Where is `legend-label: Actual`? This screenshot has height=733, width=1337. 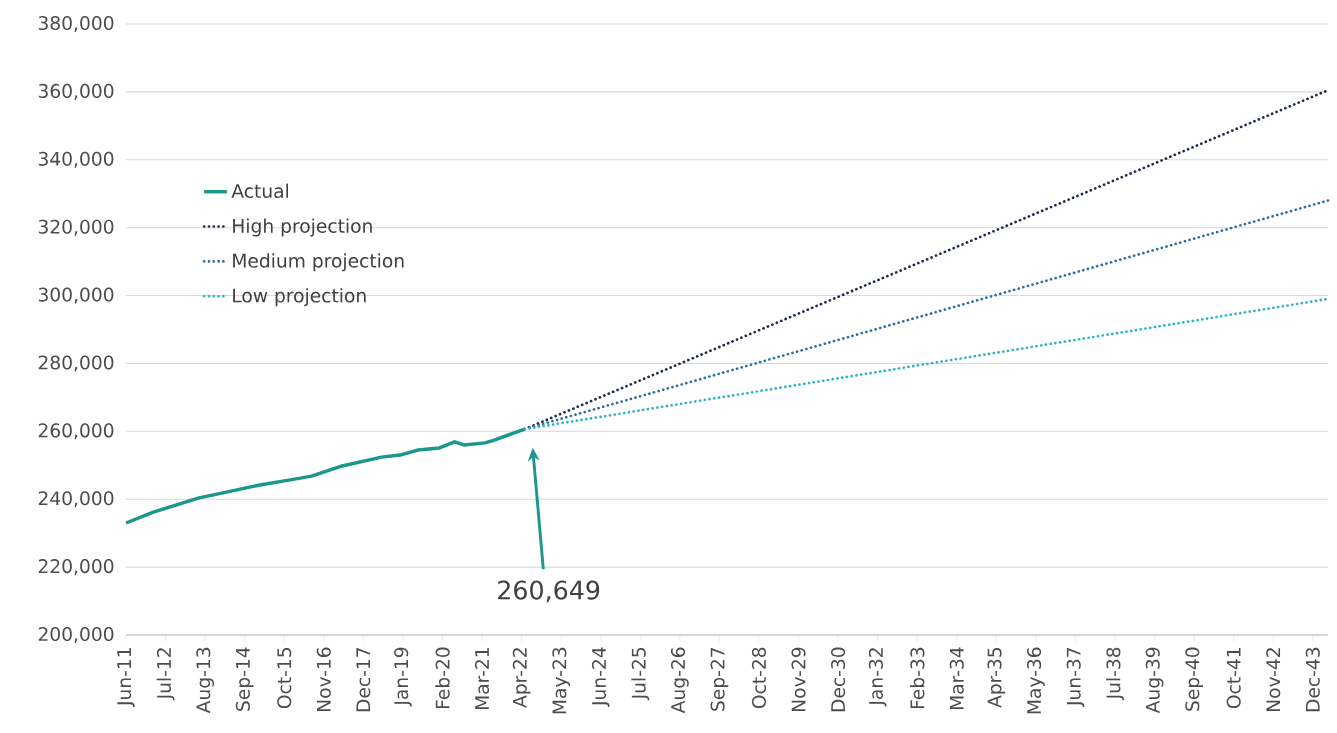
legend-label: Actual is located at coordinates (260, 191).